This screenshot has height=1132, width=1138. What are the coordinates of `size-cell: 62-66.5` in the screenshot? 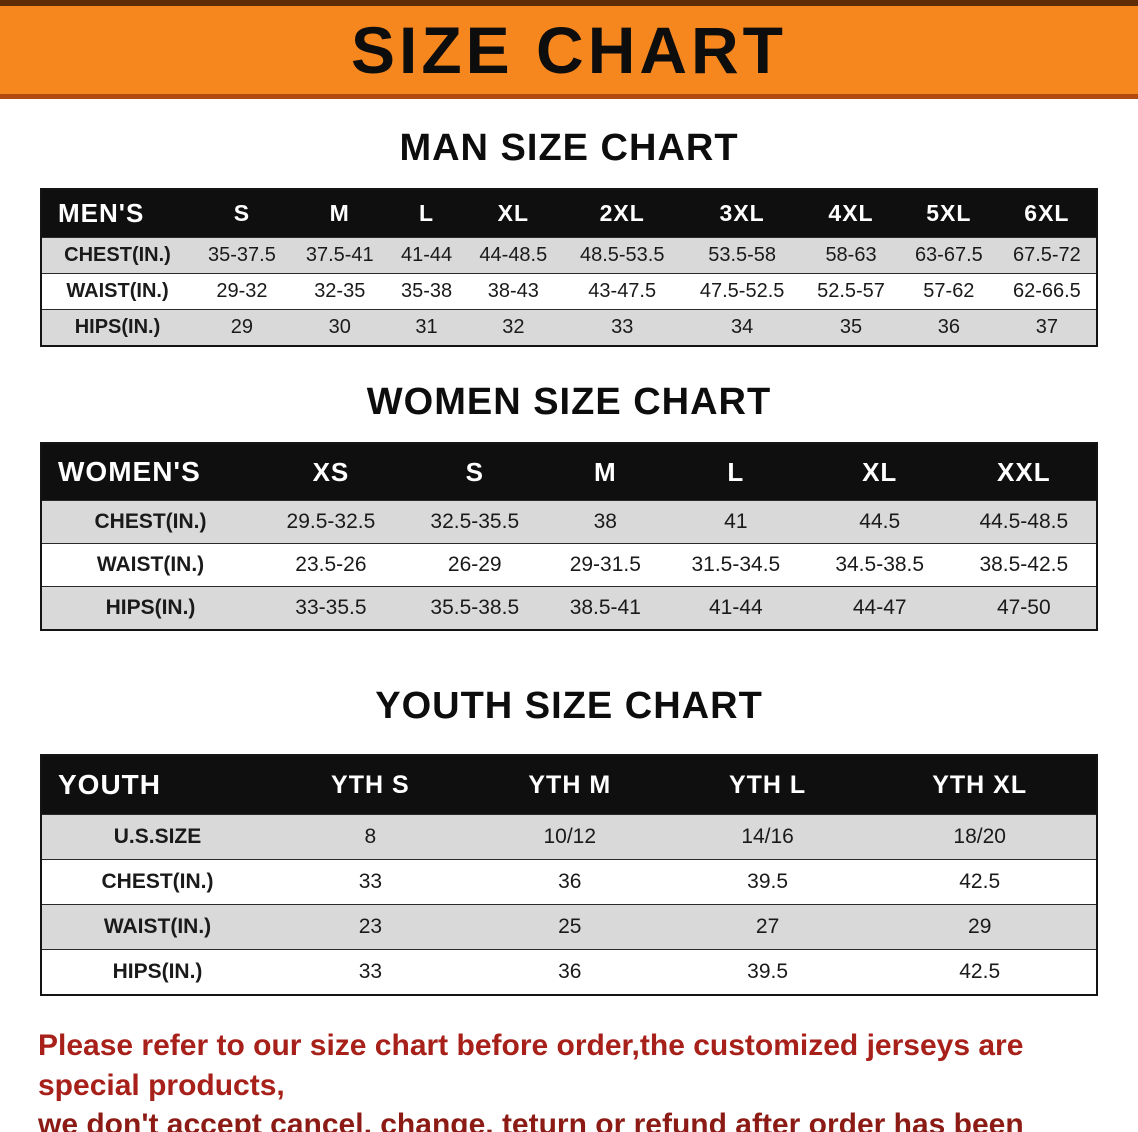 It's located at (1046, 291).